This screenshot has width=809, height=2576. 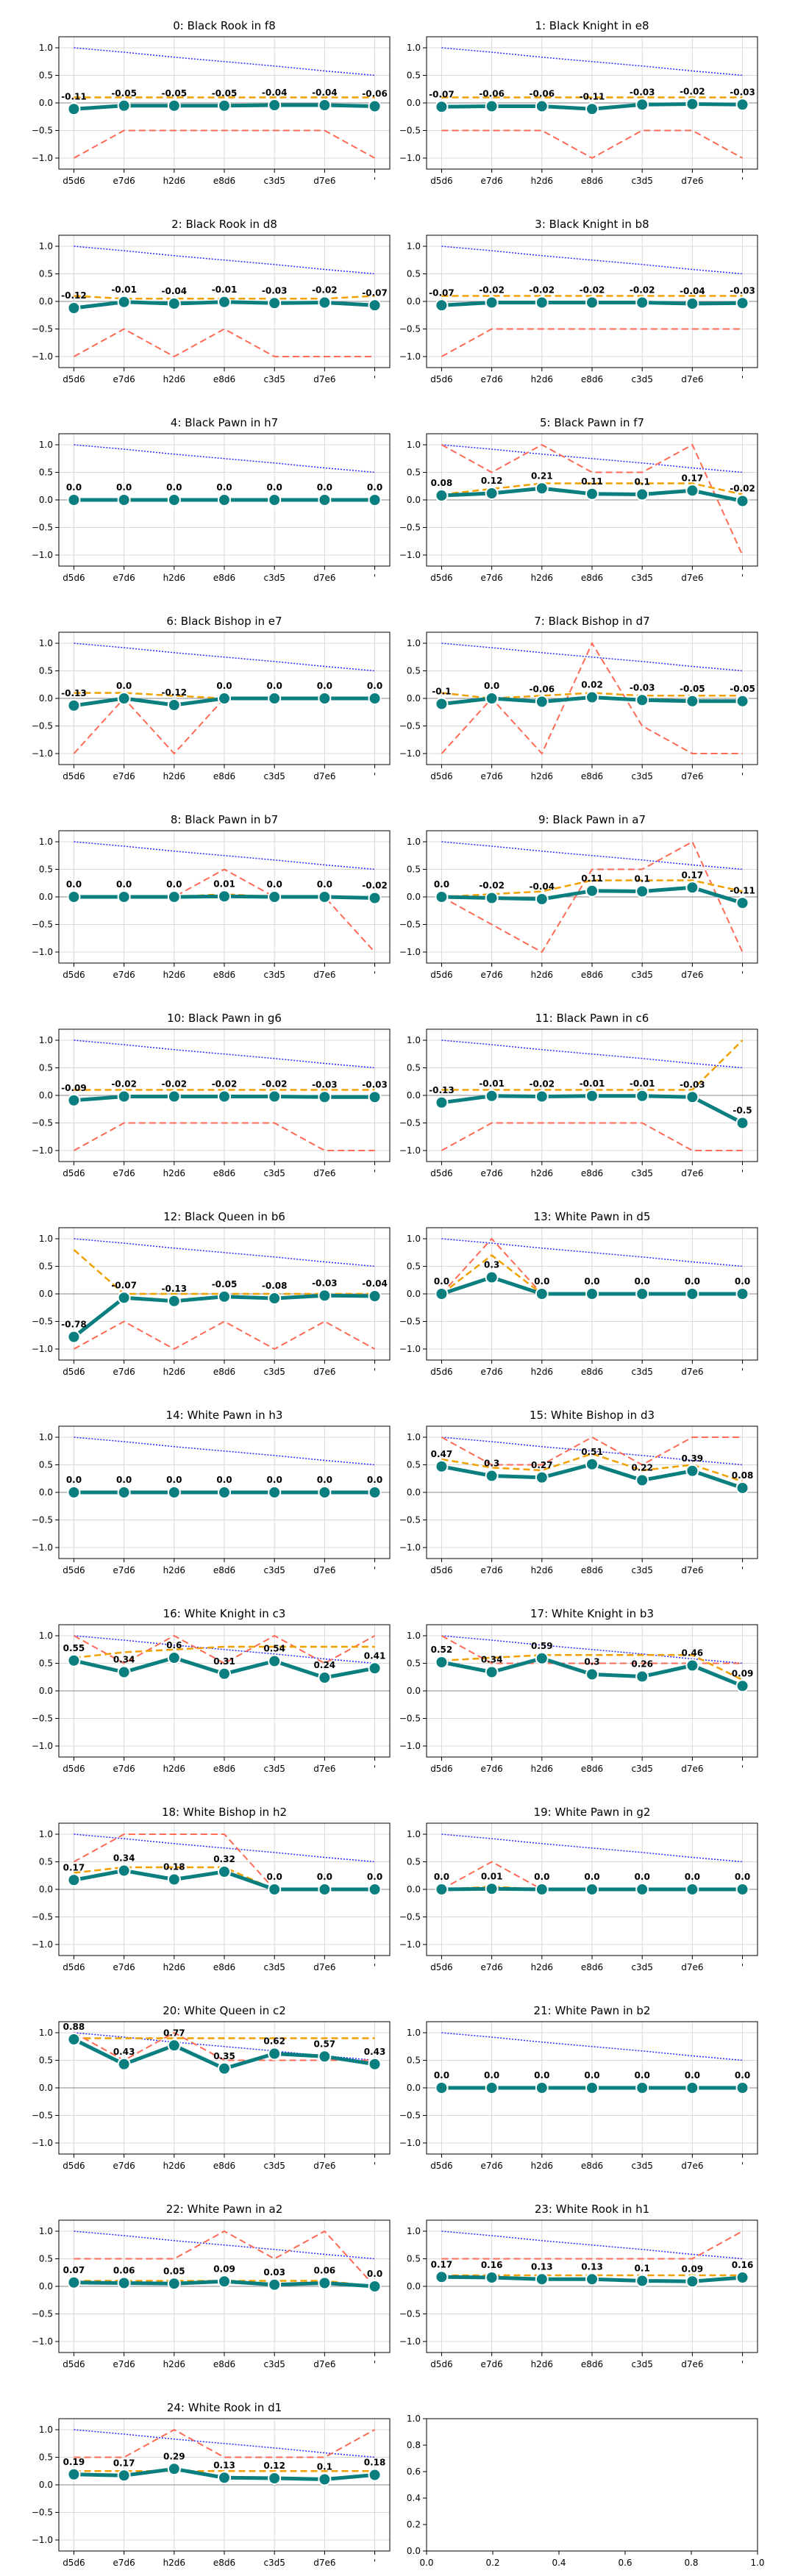 What do you see at coordinates (693, 1654) in the screenshot?
I see `data-label: 0.46` at bounding box center [693, 1654].